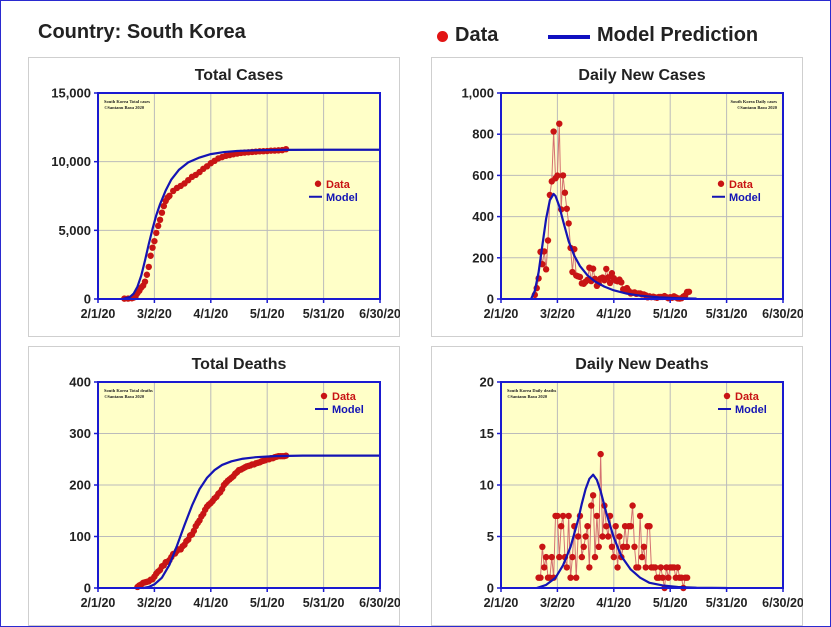  Describe the element at coordinates (569, 37) in the screenshot. I see `top-legend-model-line` at that location.